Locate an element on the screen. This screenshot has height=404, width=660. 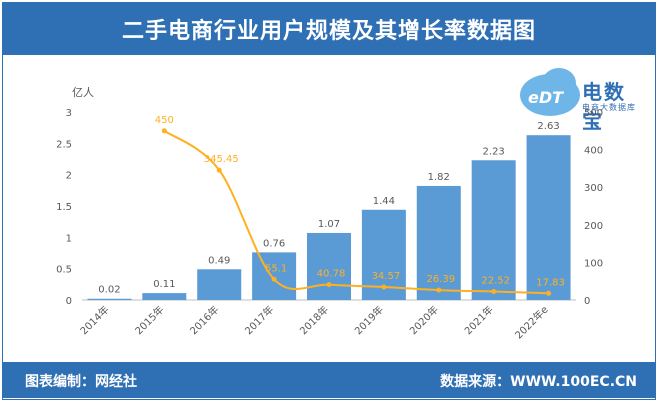
chart-title-bar: 二手电商行业用户规模及其增长率数据图 is located at coordinates (329, 29).